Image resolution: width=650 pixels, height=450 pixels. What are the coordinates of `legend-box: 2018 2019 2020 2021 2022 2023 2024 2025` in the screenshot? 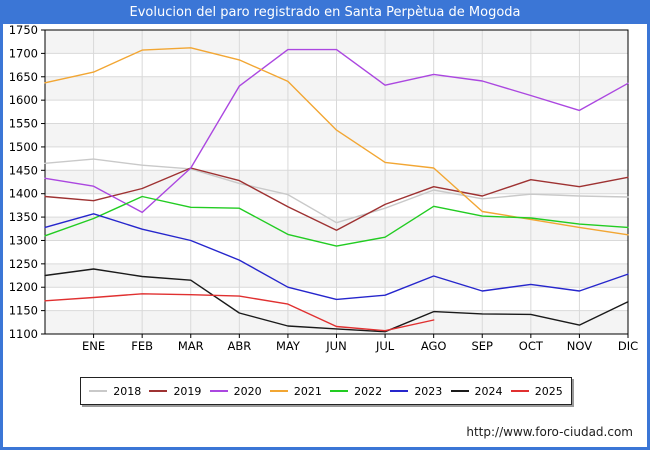 It's located at (326, 391).